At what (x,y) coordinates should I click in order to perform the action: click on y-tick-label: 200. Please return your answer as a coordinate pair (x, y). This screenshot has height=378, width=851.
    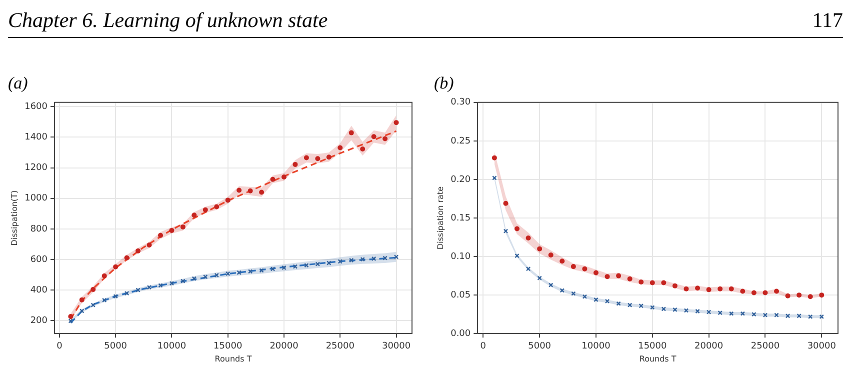
    Looking at the image, I should click on (39, 321).